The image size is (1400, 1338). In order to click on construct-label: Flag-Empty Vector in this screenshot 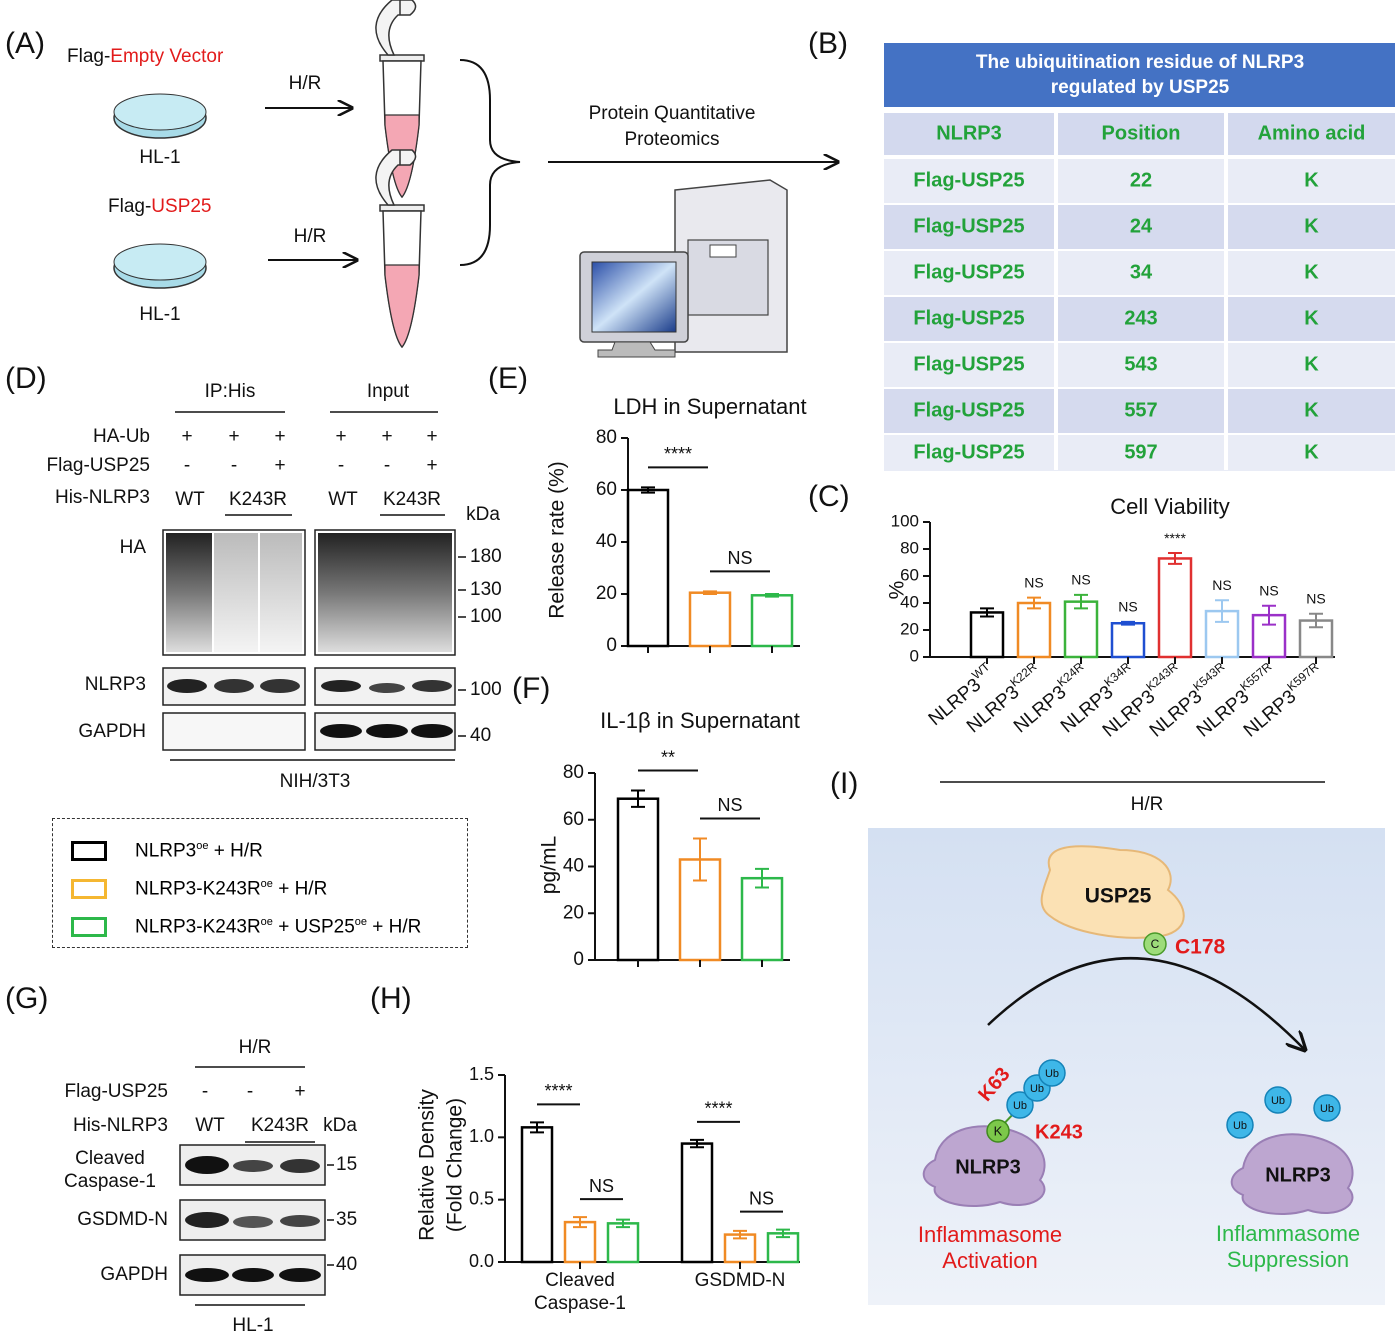, I will do `click(145, 56)`.